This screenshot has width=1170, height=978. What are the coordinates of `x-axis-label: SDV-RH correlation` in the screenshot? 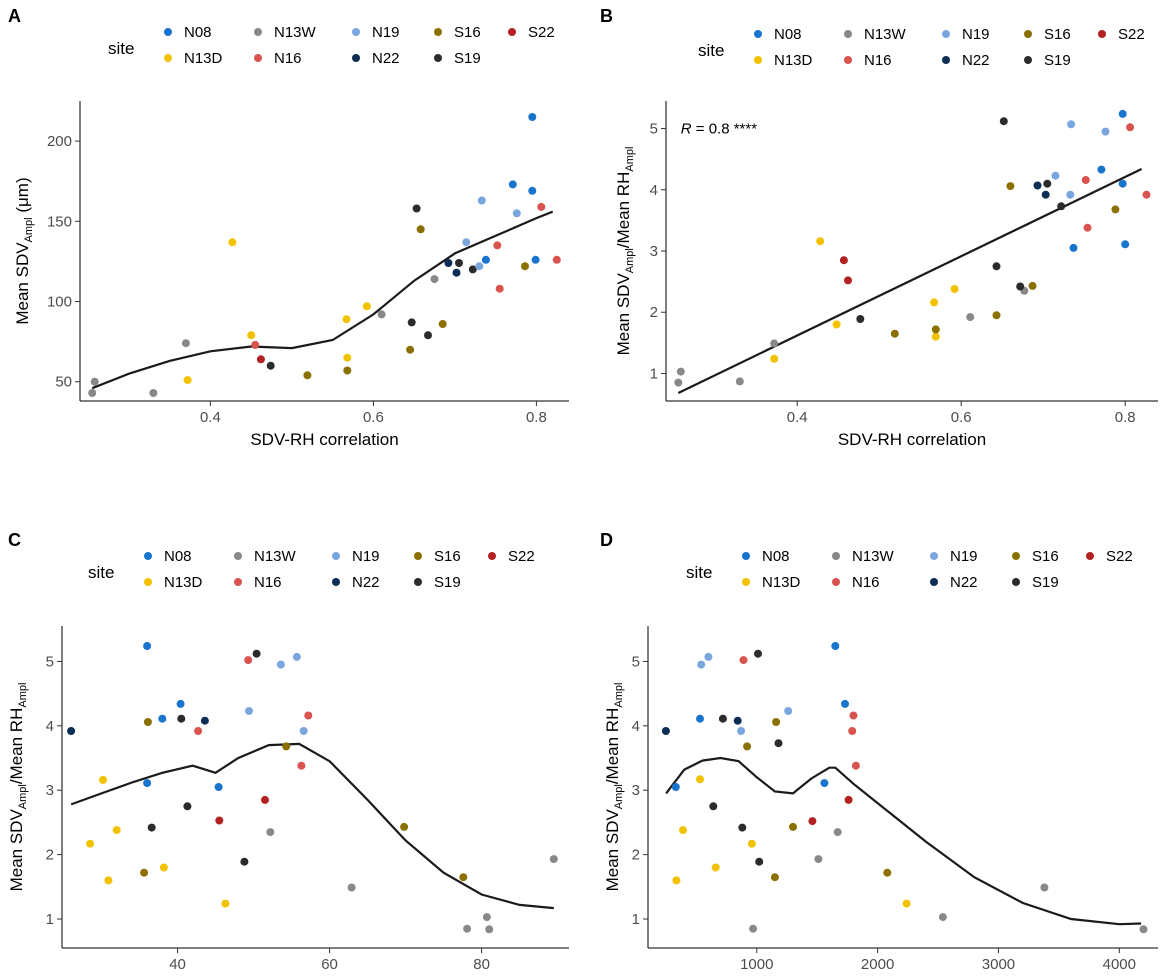 It's located at (912, 439).